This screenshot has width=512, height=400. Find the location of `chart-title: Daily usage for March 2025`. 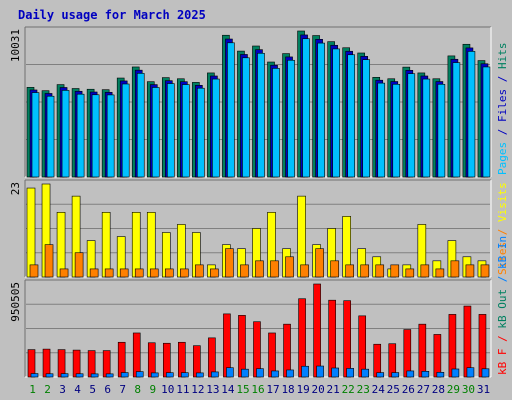

chart-title: Daily usage for March 2025 is located at coordinates (112, 15).